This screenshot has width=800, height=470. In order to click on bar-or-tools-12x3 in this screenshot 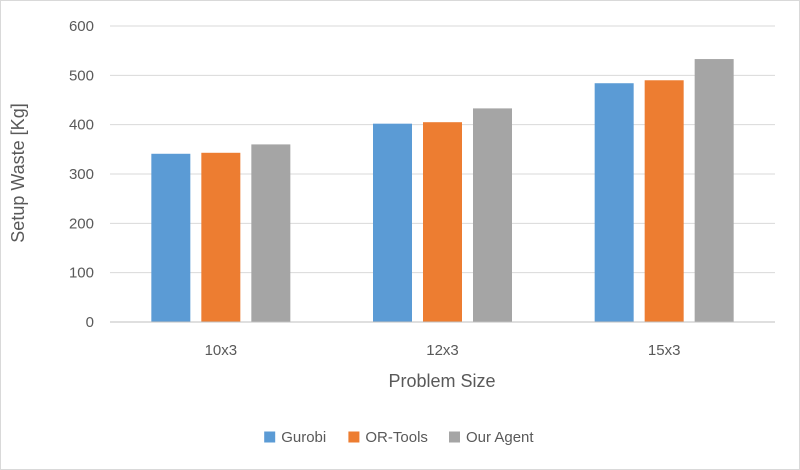, I will do `click(442, 222)`.